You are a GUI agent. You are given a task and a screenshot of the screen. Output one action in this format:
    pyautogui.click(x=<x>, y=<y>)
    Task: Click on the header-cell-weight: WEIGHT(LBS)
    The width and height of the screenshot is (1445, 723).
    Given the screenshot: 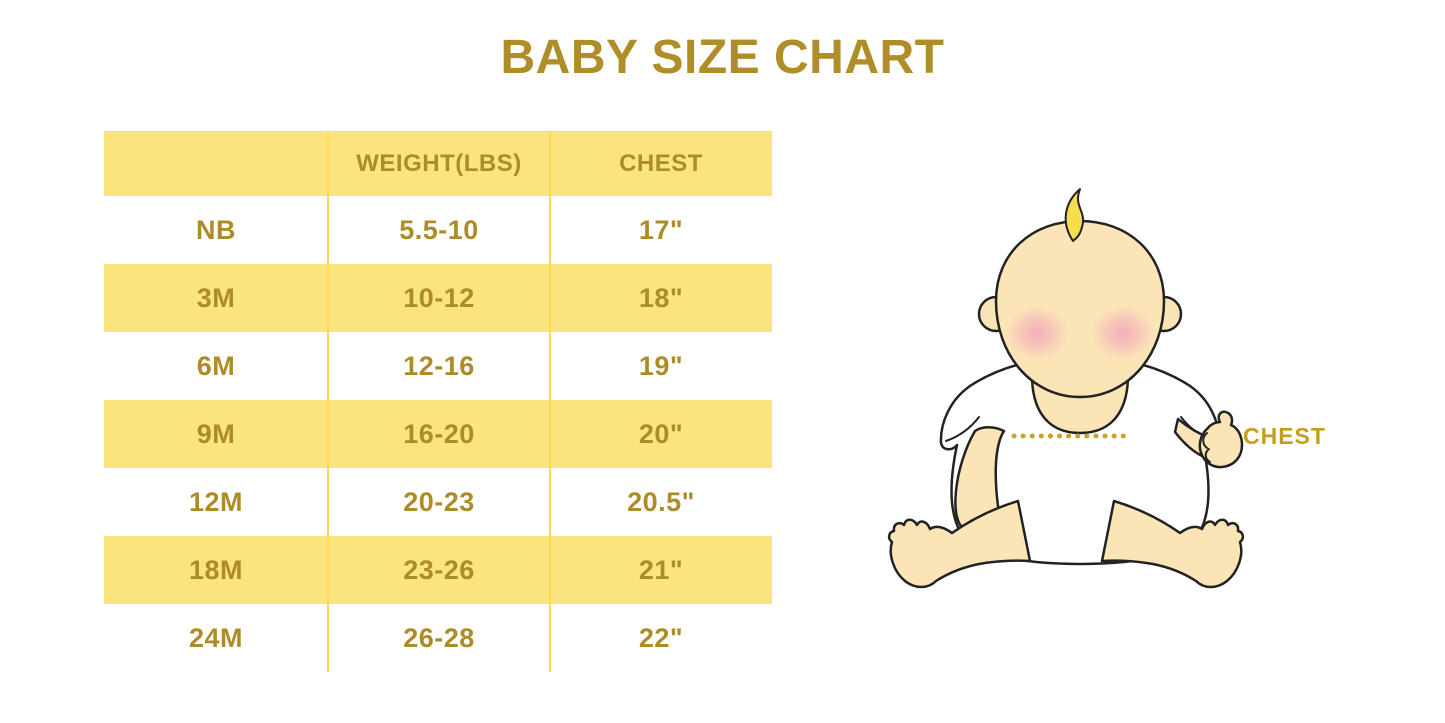 What is the action you would take?
    pyautogui.click(x=439, y=163)
    